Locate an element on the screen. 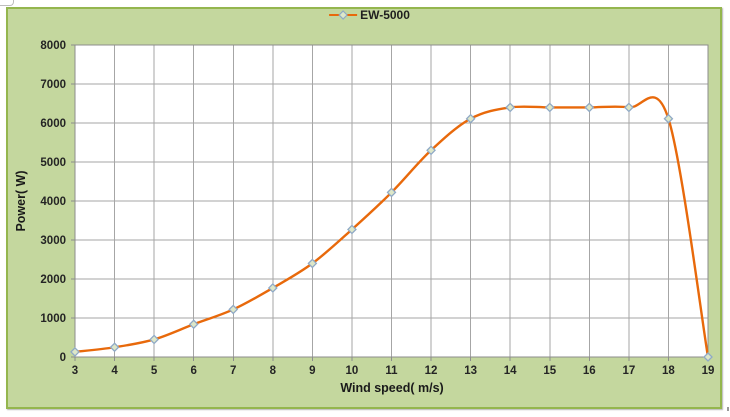  svg-text: 14 is located at coordinates (510, 371).